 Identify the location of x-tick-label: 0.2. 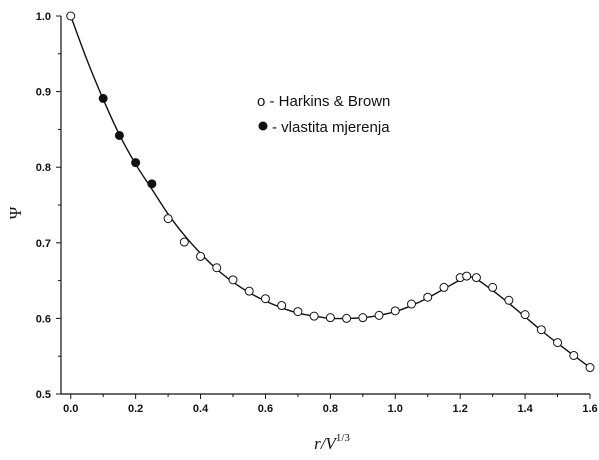
(135, 409).